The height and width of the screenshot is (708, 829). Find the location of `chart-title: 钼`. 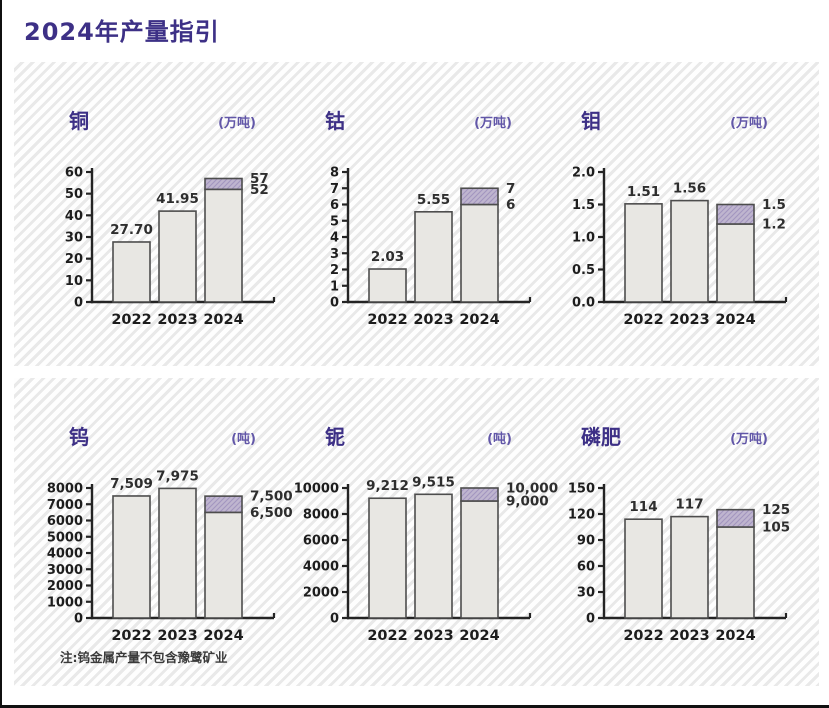

chart-title: 钼 is located at coordinates (591, 121).